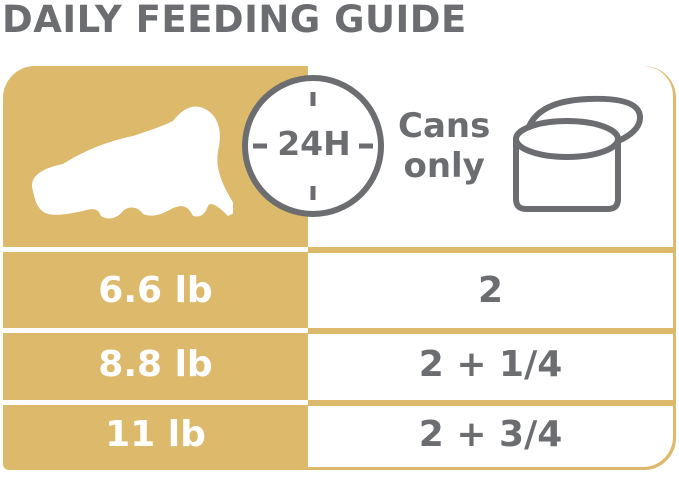  What do you see at coordinates (490, 290) in the screenshot?
I see `cans-6-6: 2` at bounding box center [490, 290].